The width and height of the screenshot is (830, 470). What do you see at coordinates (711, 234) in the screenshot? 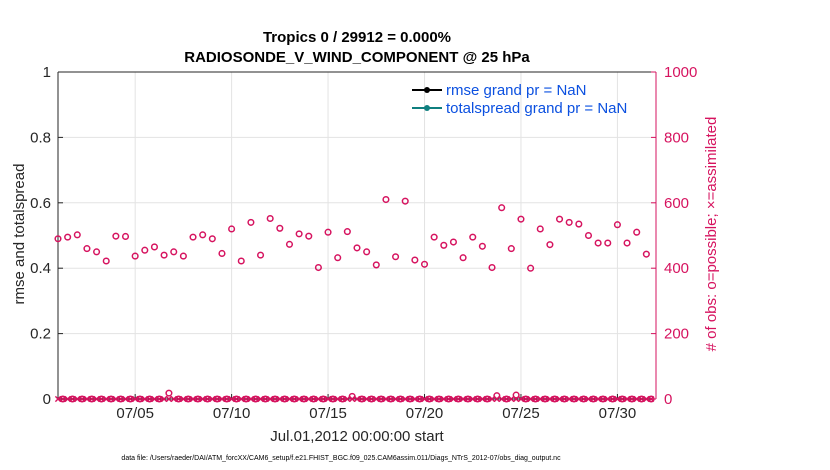
I see `y2-axis-label: # of obs: o=possible; ×=assimilated` at bounding box center [711, 234].